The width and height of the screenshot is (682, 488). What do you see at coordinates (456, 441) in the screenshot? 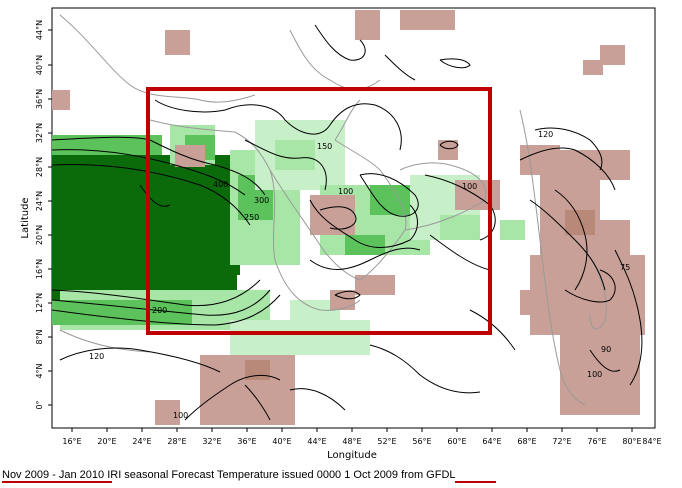
I see `x-tick-label: 60°E` at bounding box center [456, 441].